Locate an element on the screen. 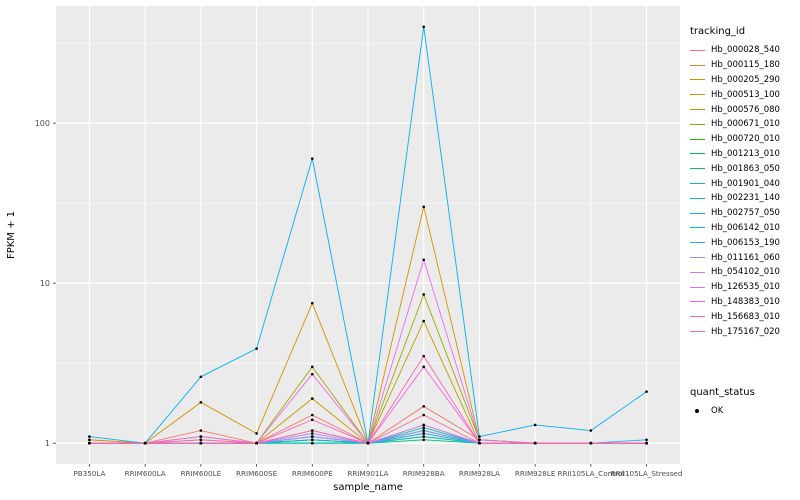 The image size is (800, 500). legend-item-label: Hb_000576_080 is located at coordinates (745, 109).